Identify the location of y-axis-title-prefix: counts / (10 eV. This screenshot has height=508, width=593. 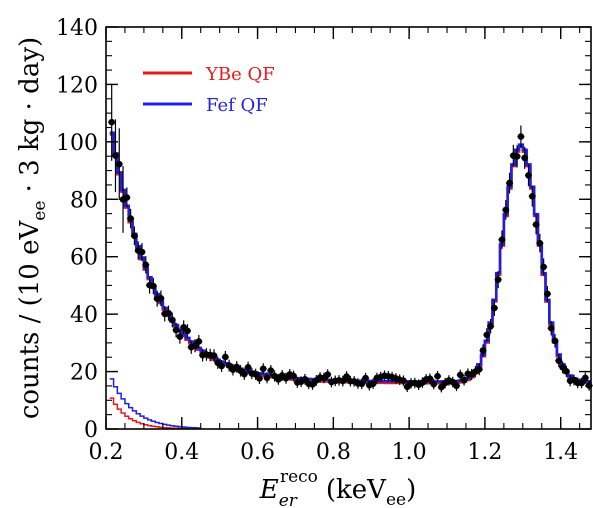
(30, 320).